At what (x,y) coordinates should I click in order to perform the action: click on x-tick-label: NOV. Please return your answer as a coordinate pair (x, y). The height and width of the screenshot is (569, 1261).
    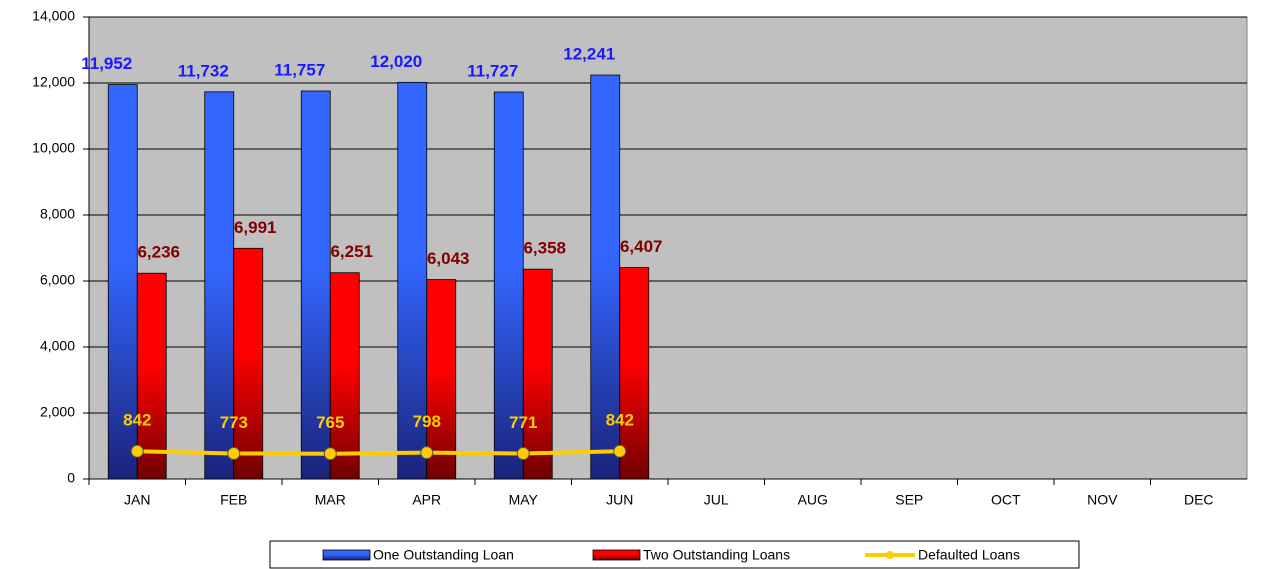
    Looking at the image, I should click on (1102, 500).